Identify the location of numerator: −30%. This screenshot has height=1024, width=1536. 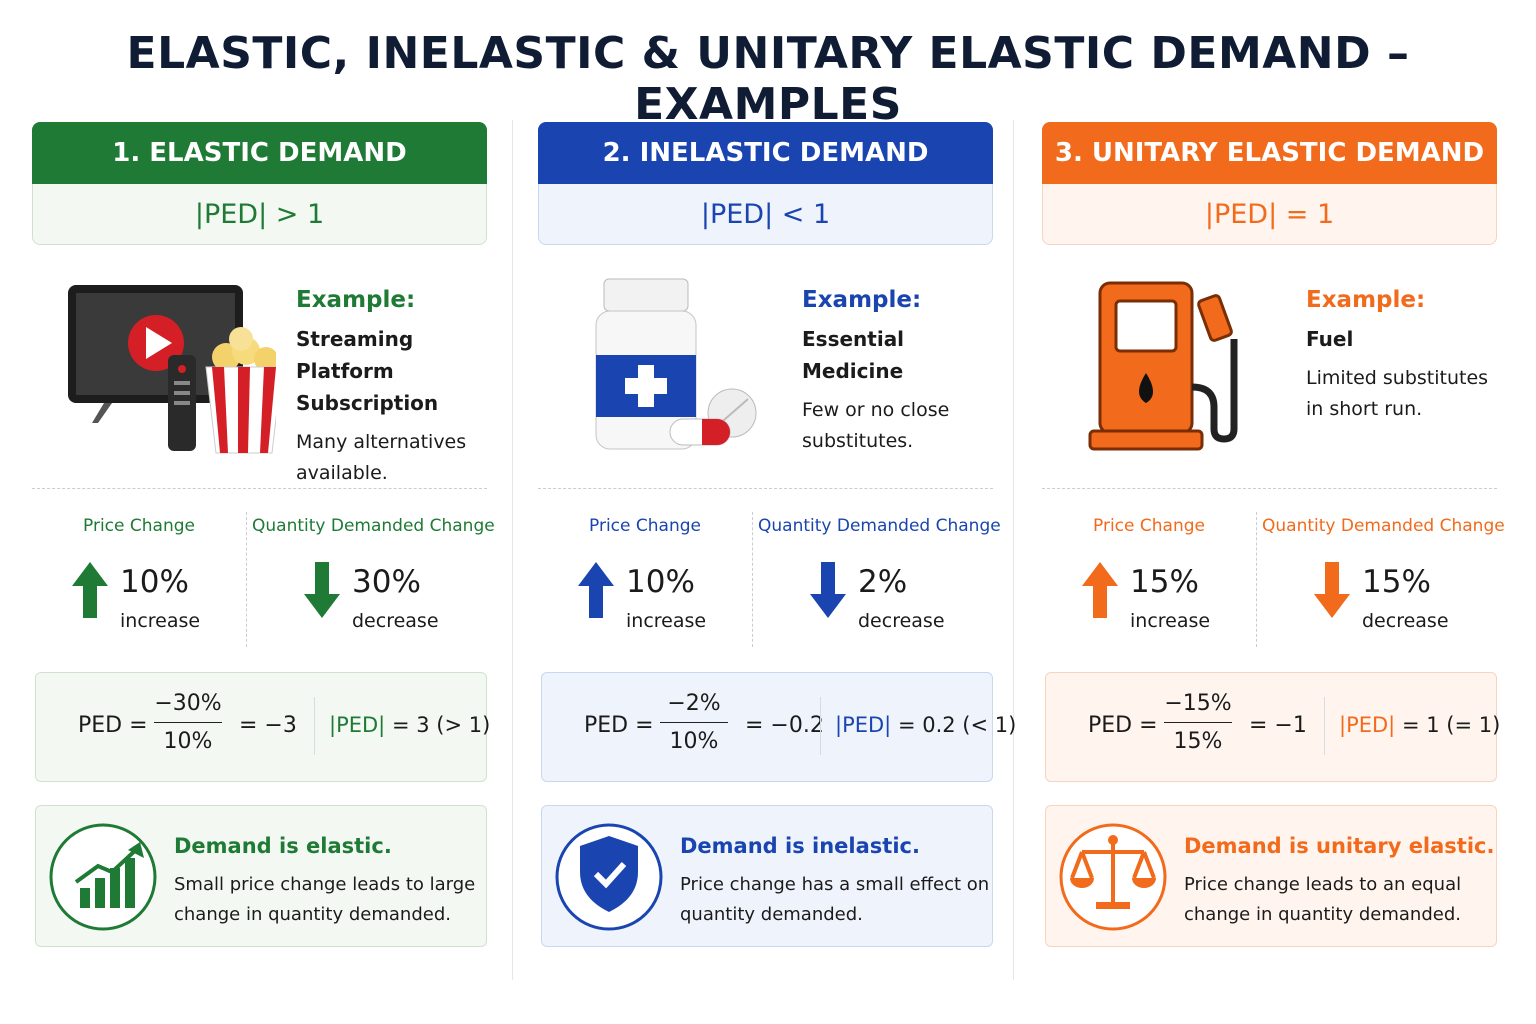
(188, 703).